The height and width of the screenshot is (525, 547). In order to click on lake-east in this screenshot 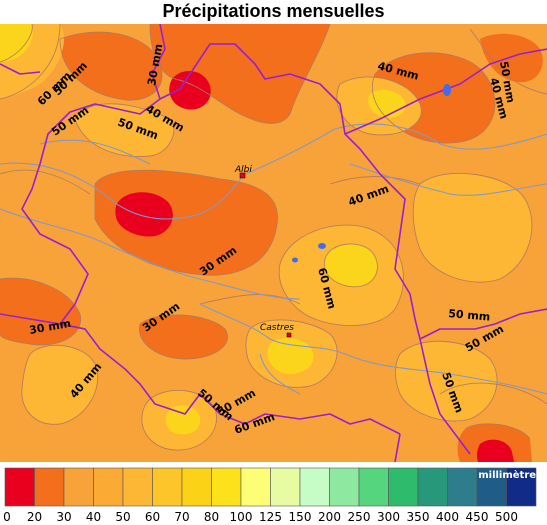, I will do `click(447, 90)`.